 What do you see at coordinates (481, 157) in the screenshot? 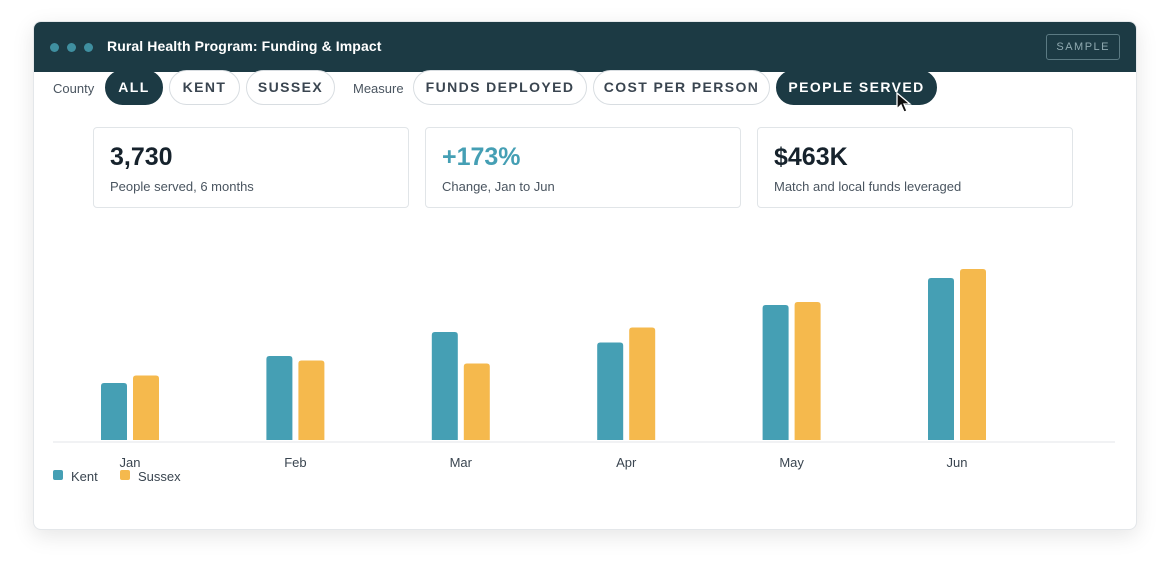
I see `stat-value: +173%` at bounding box center [481, 157].